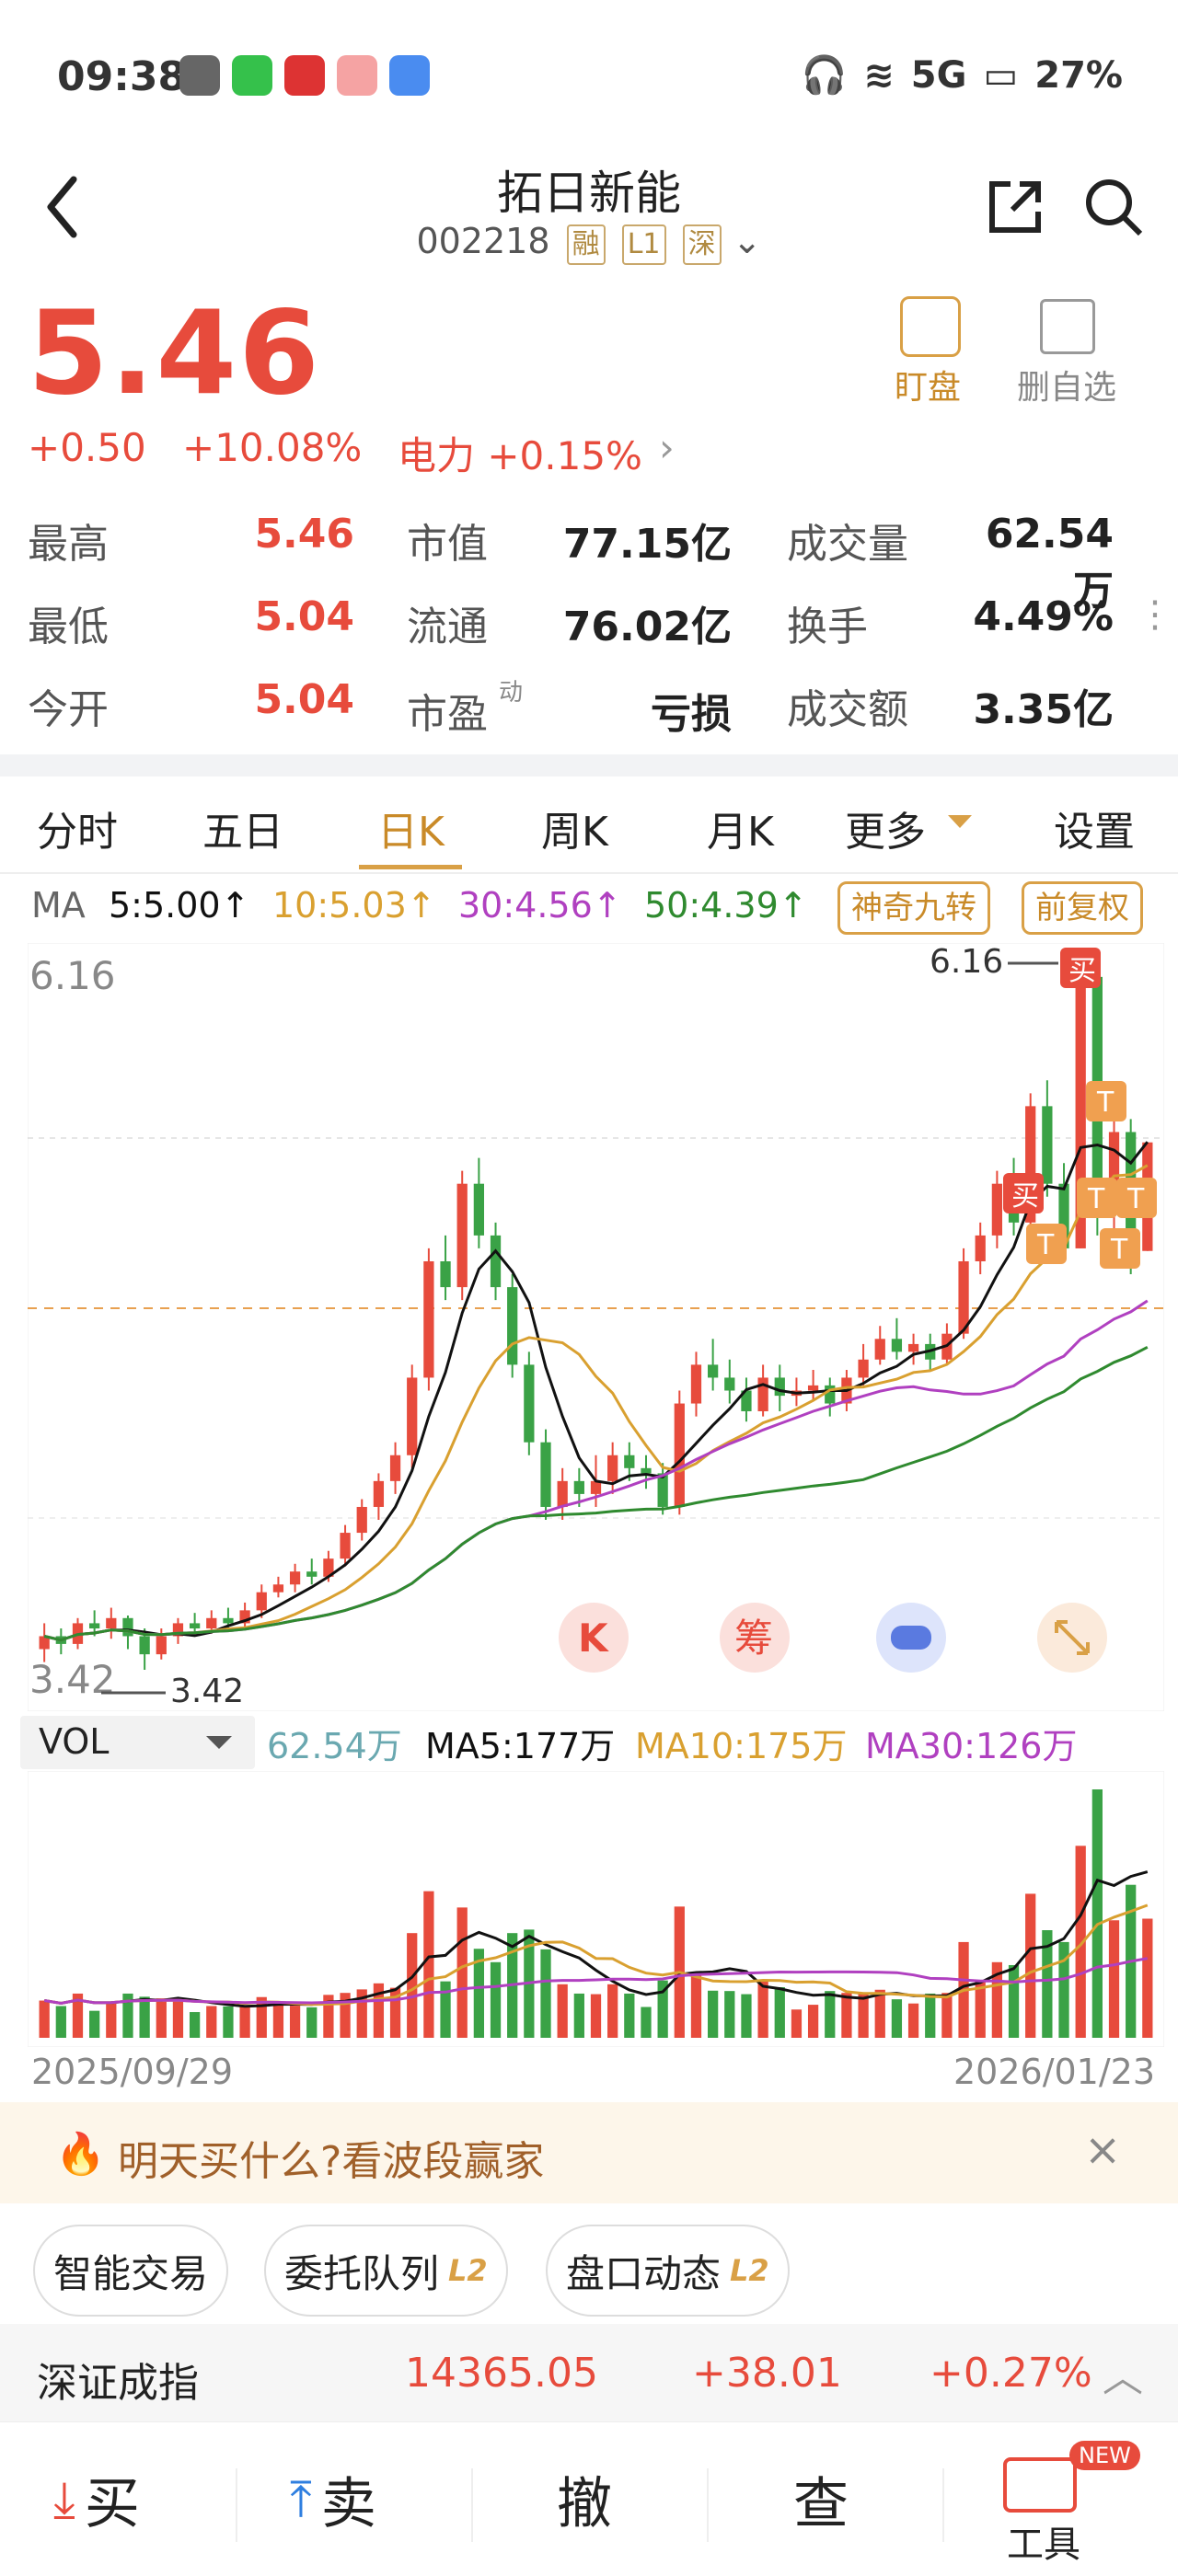  What do you see at coordinates (58, 905) in the screenshot?
I see `ma-label: MA` at bounding box center [58, 905].